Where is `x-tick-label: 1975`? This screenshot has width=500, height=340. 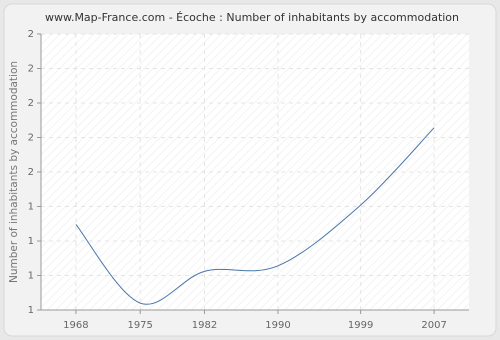
x-tick-label: 1975 is located at coordinates (139, 325).